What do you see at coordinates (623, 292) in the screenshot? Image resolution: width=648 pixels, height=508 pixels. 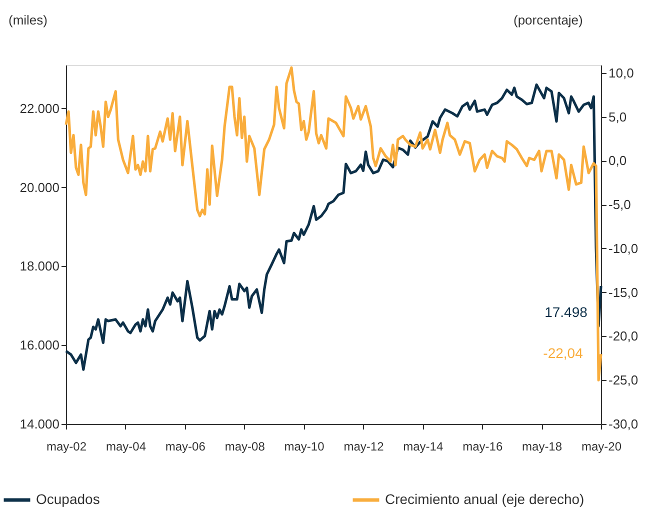 I see `y2-tick-label: -15,0` at bounding box center [623, 292].